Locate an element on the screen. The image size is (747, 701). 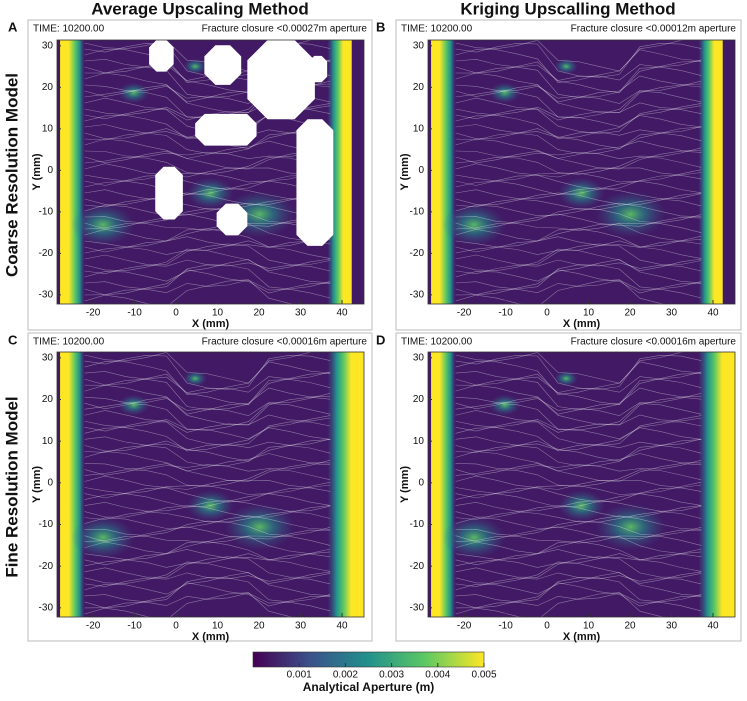
colorbar is located at coordinates (368, 659).